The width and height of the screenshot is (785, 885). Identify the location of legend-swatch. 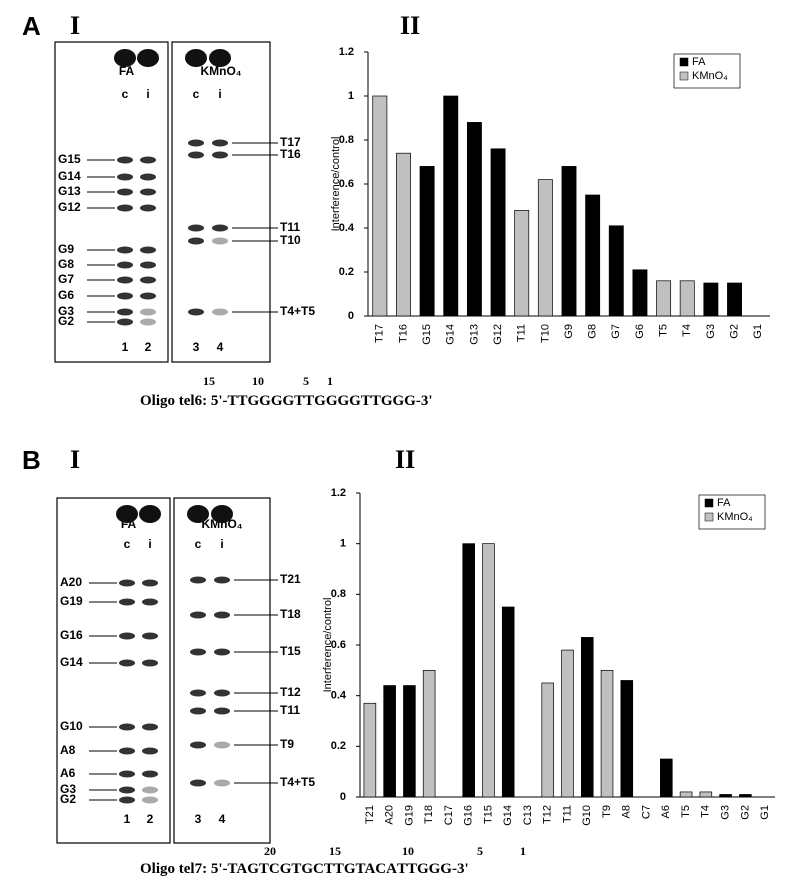
(709, 503).